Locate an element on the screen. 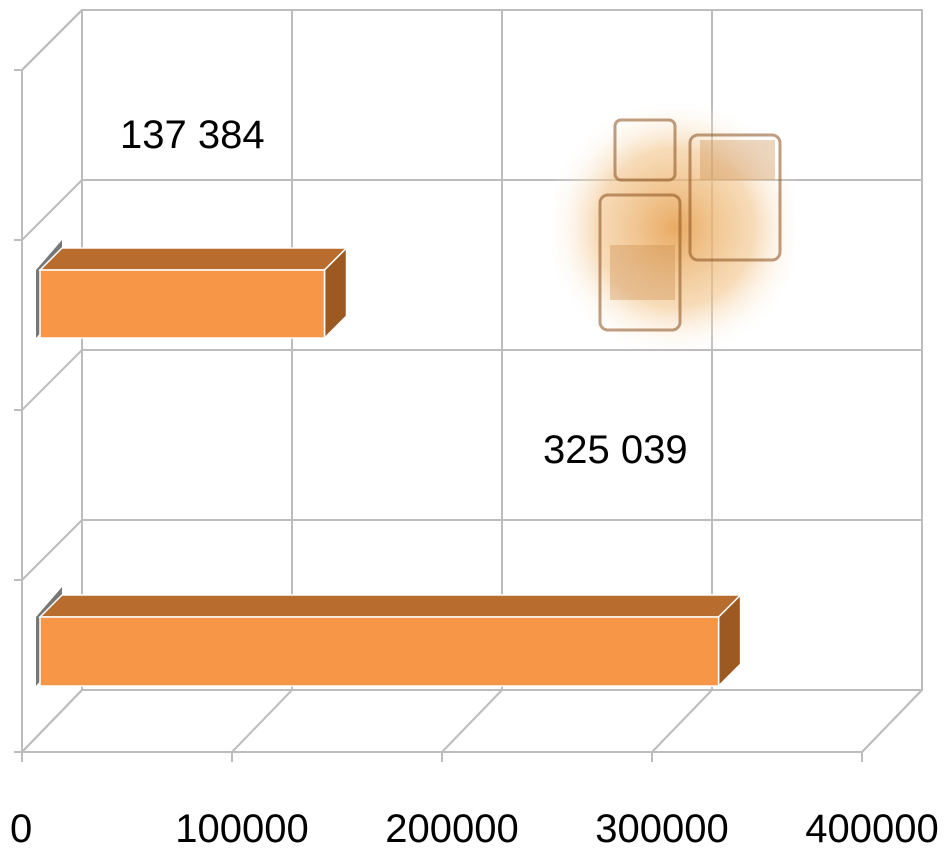  gold-bars-photo is located at coordinates (675, 228).